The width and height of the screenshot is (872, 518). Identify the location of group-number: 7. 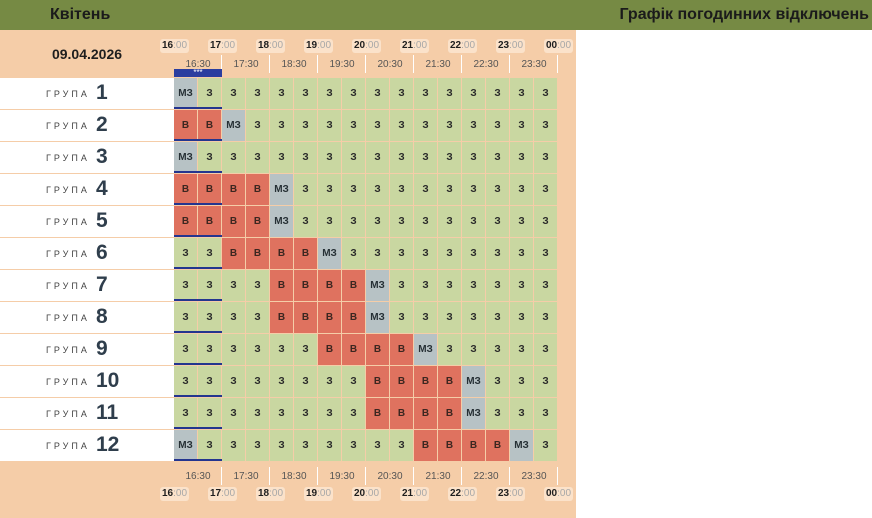
(102, 284).